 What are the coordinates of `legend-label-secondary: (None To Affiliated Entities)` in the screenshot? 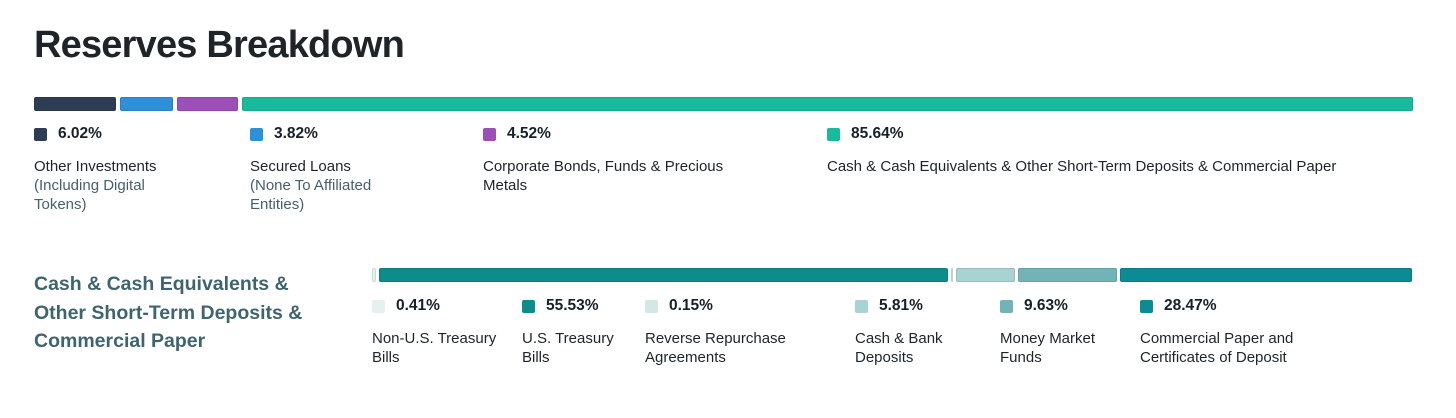 It's located at (311, 195).